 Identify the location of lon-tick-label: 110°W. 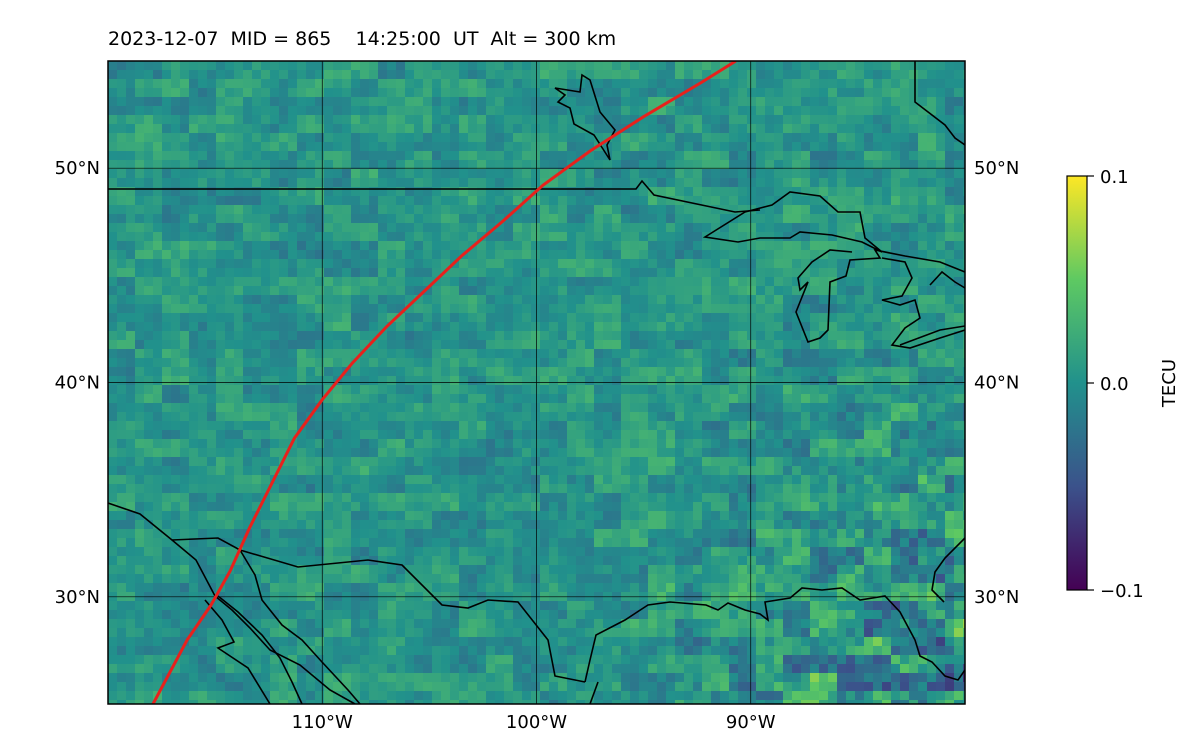
(322, 722).